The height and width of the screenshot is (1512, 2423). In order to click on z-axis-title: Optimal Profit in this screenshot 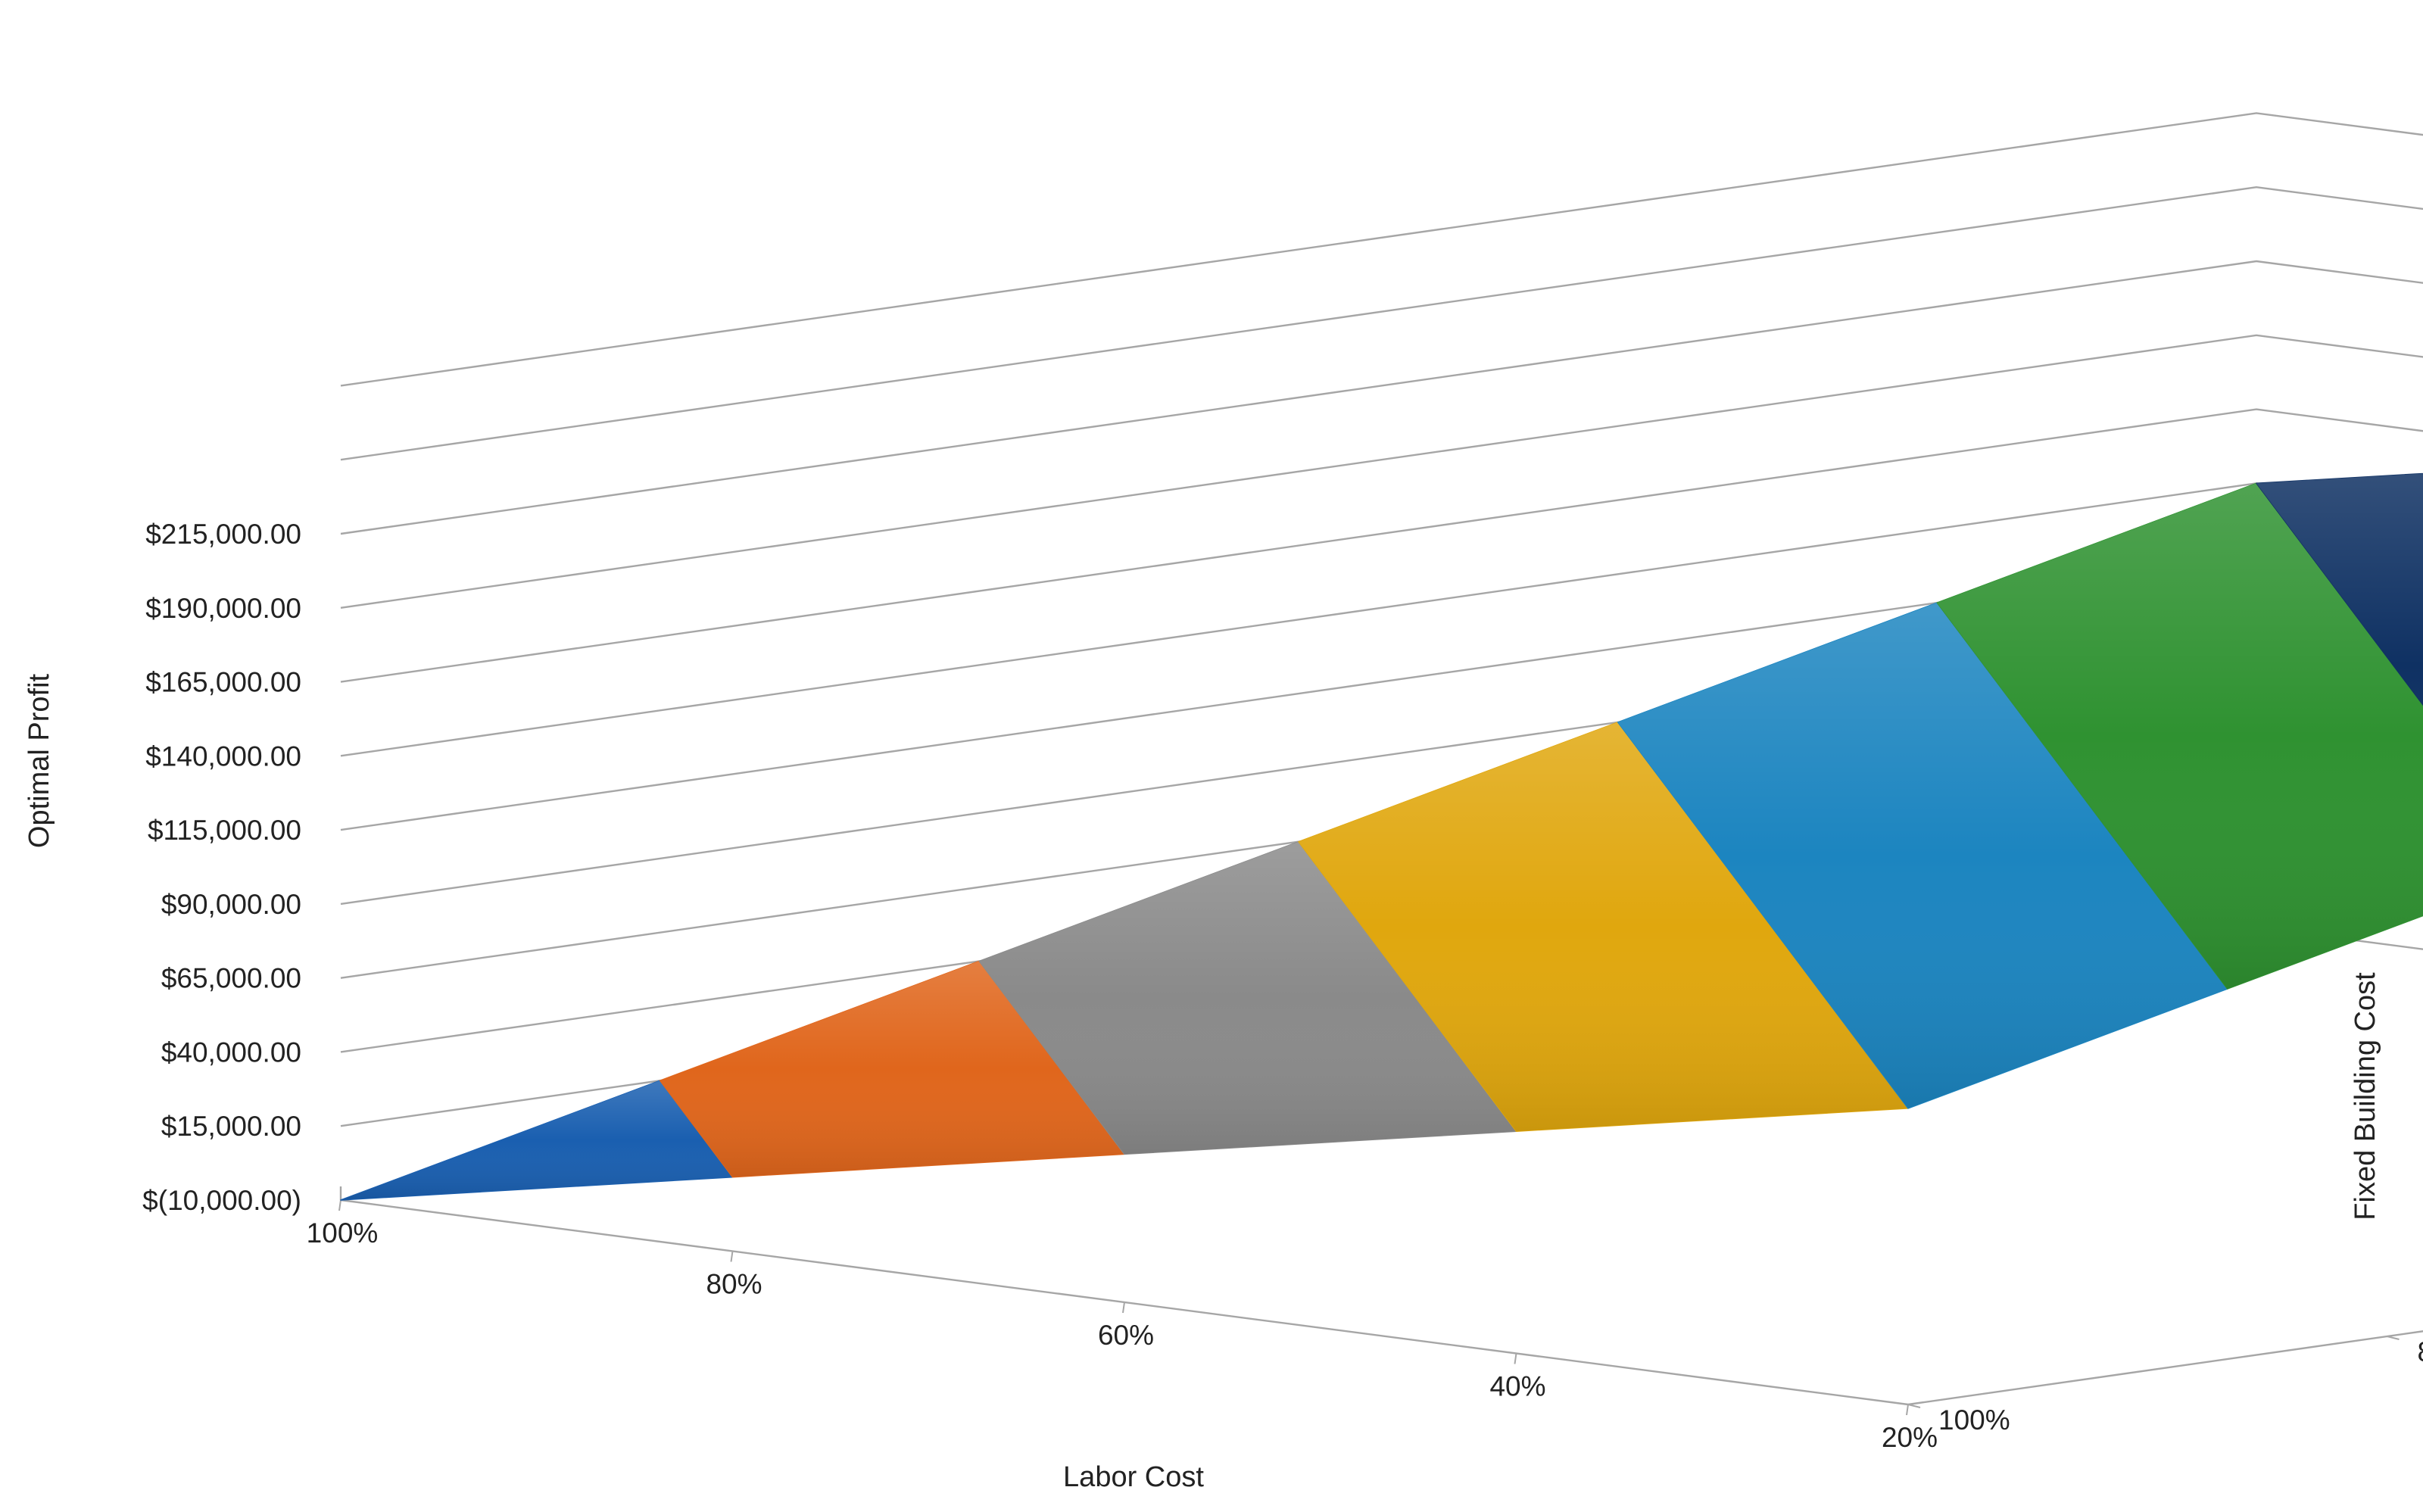, I will do `click(39, 760)`.